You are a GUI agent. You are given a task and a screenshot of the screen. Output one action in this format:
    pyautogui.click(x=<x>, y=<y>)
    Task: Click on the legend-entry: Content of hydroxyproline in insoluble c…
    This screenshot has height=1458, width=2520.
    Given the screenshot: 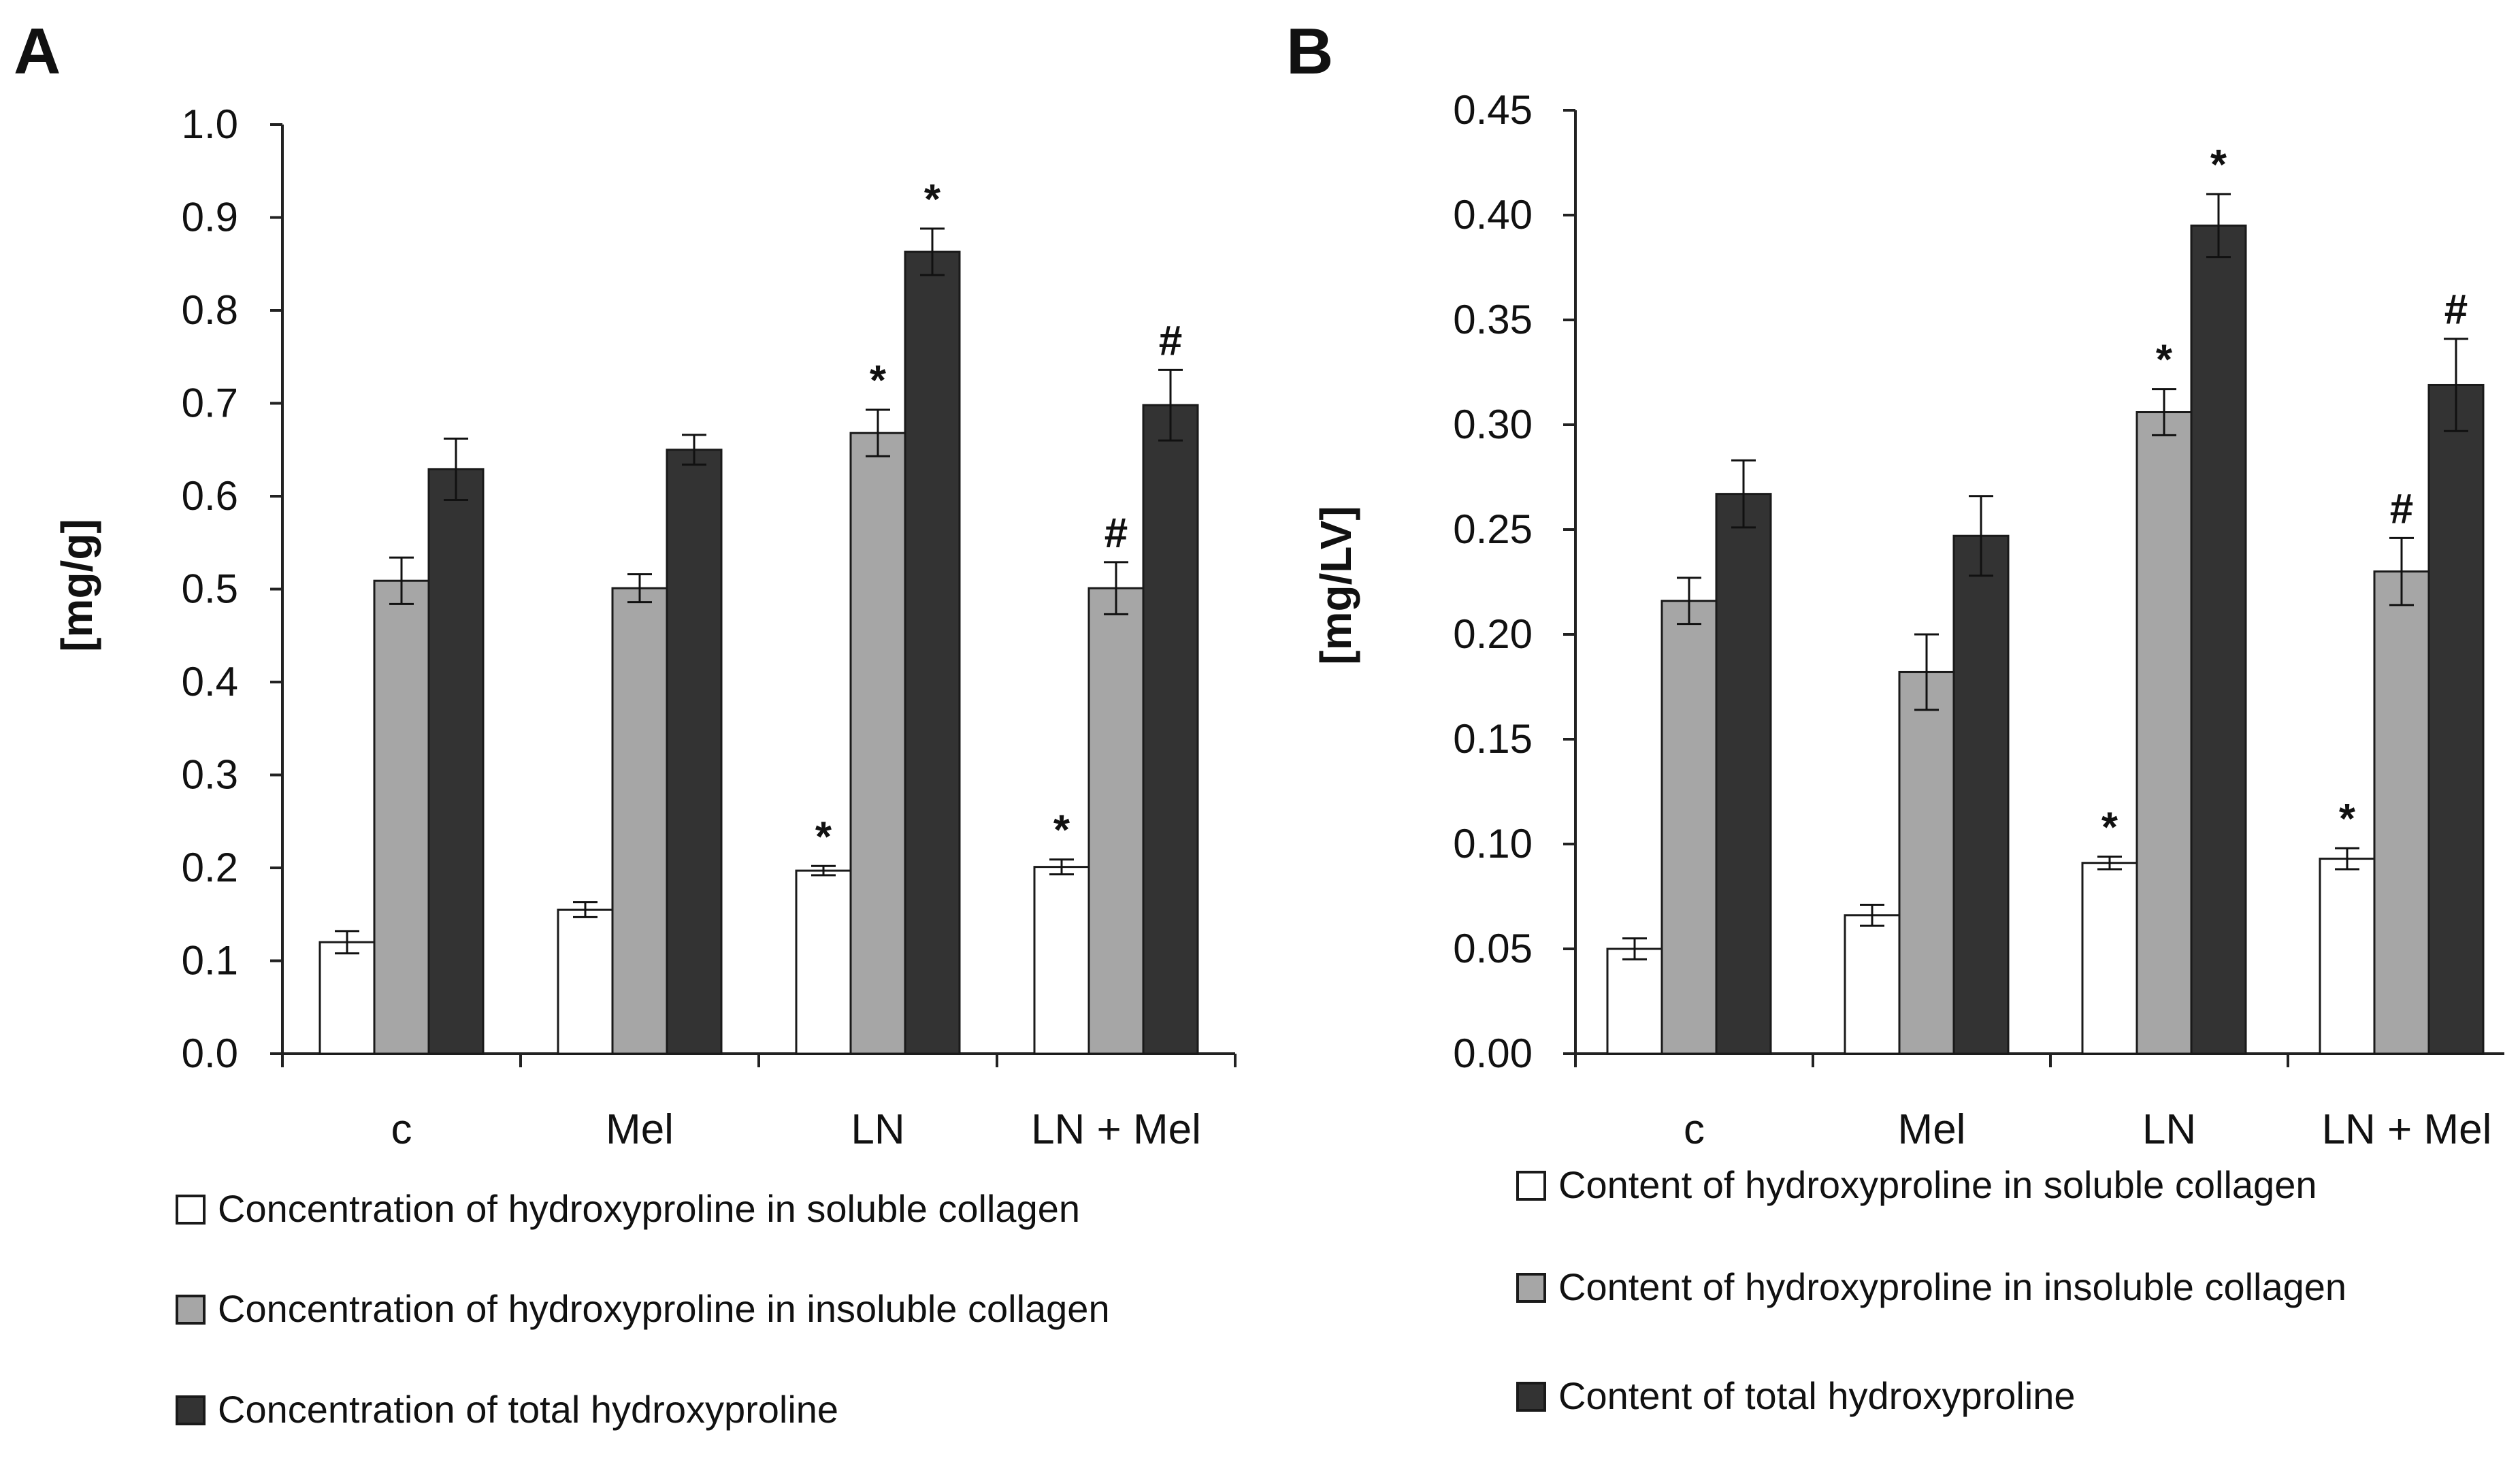 What is the action you would take?
    pyautogui.click(x=1952, y=1287)
    